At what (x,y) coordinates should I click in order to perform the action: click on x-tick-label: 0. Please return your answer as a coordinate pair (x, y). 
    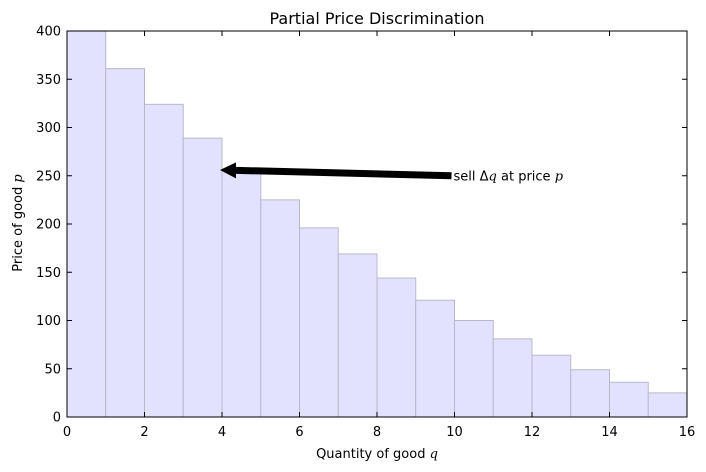
    Looking at the image, I should click on (67, 432).